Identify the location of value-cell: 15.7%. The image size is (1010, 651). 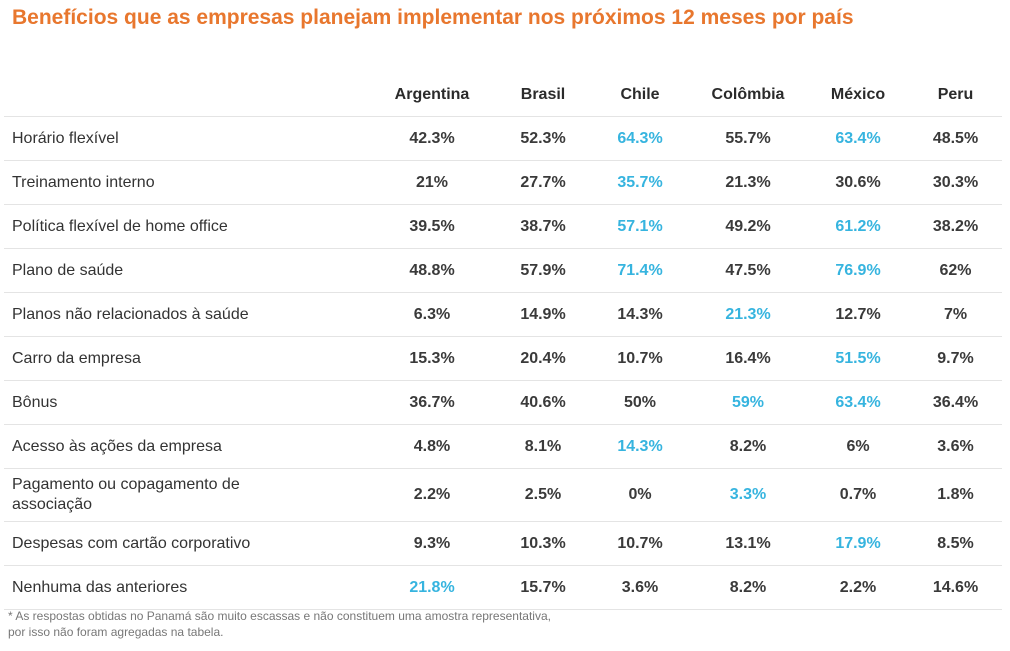
(543, 587).